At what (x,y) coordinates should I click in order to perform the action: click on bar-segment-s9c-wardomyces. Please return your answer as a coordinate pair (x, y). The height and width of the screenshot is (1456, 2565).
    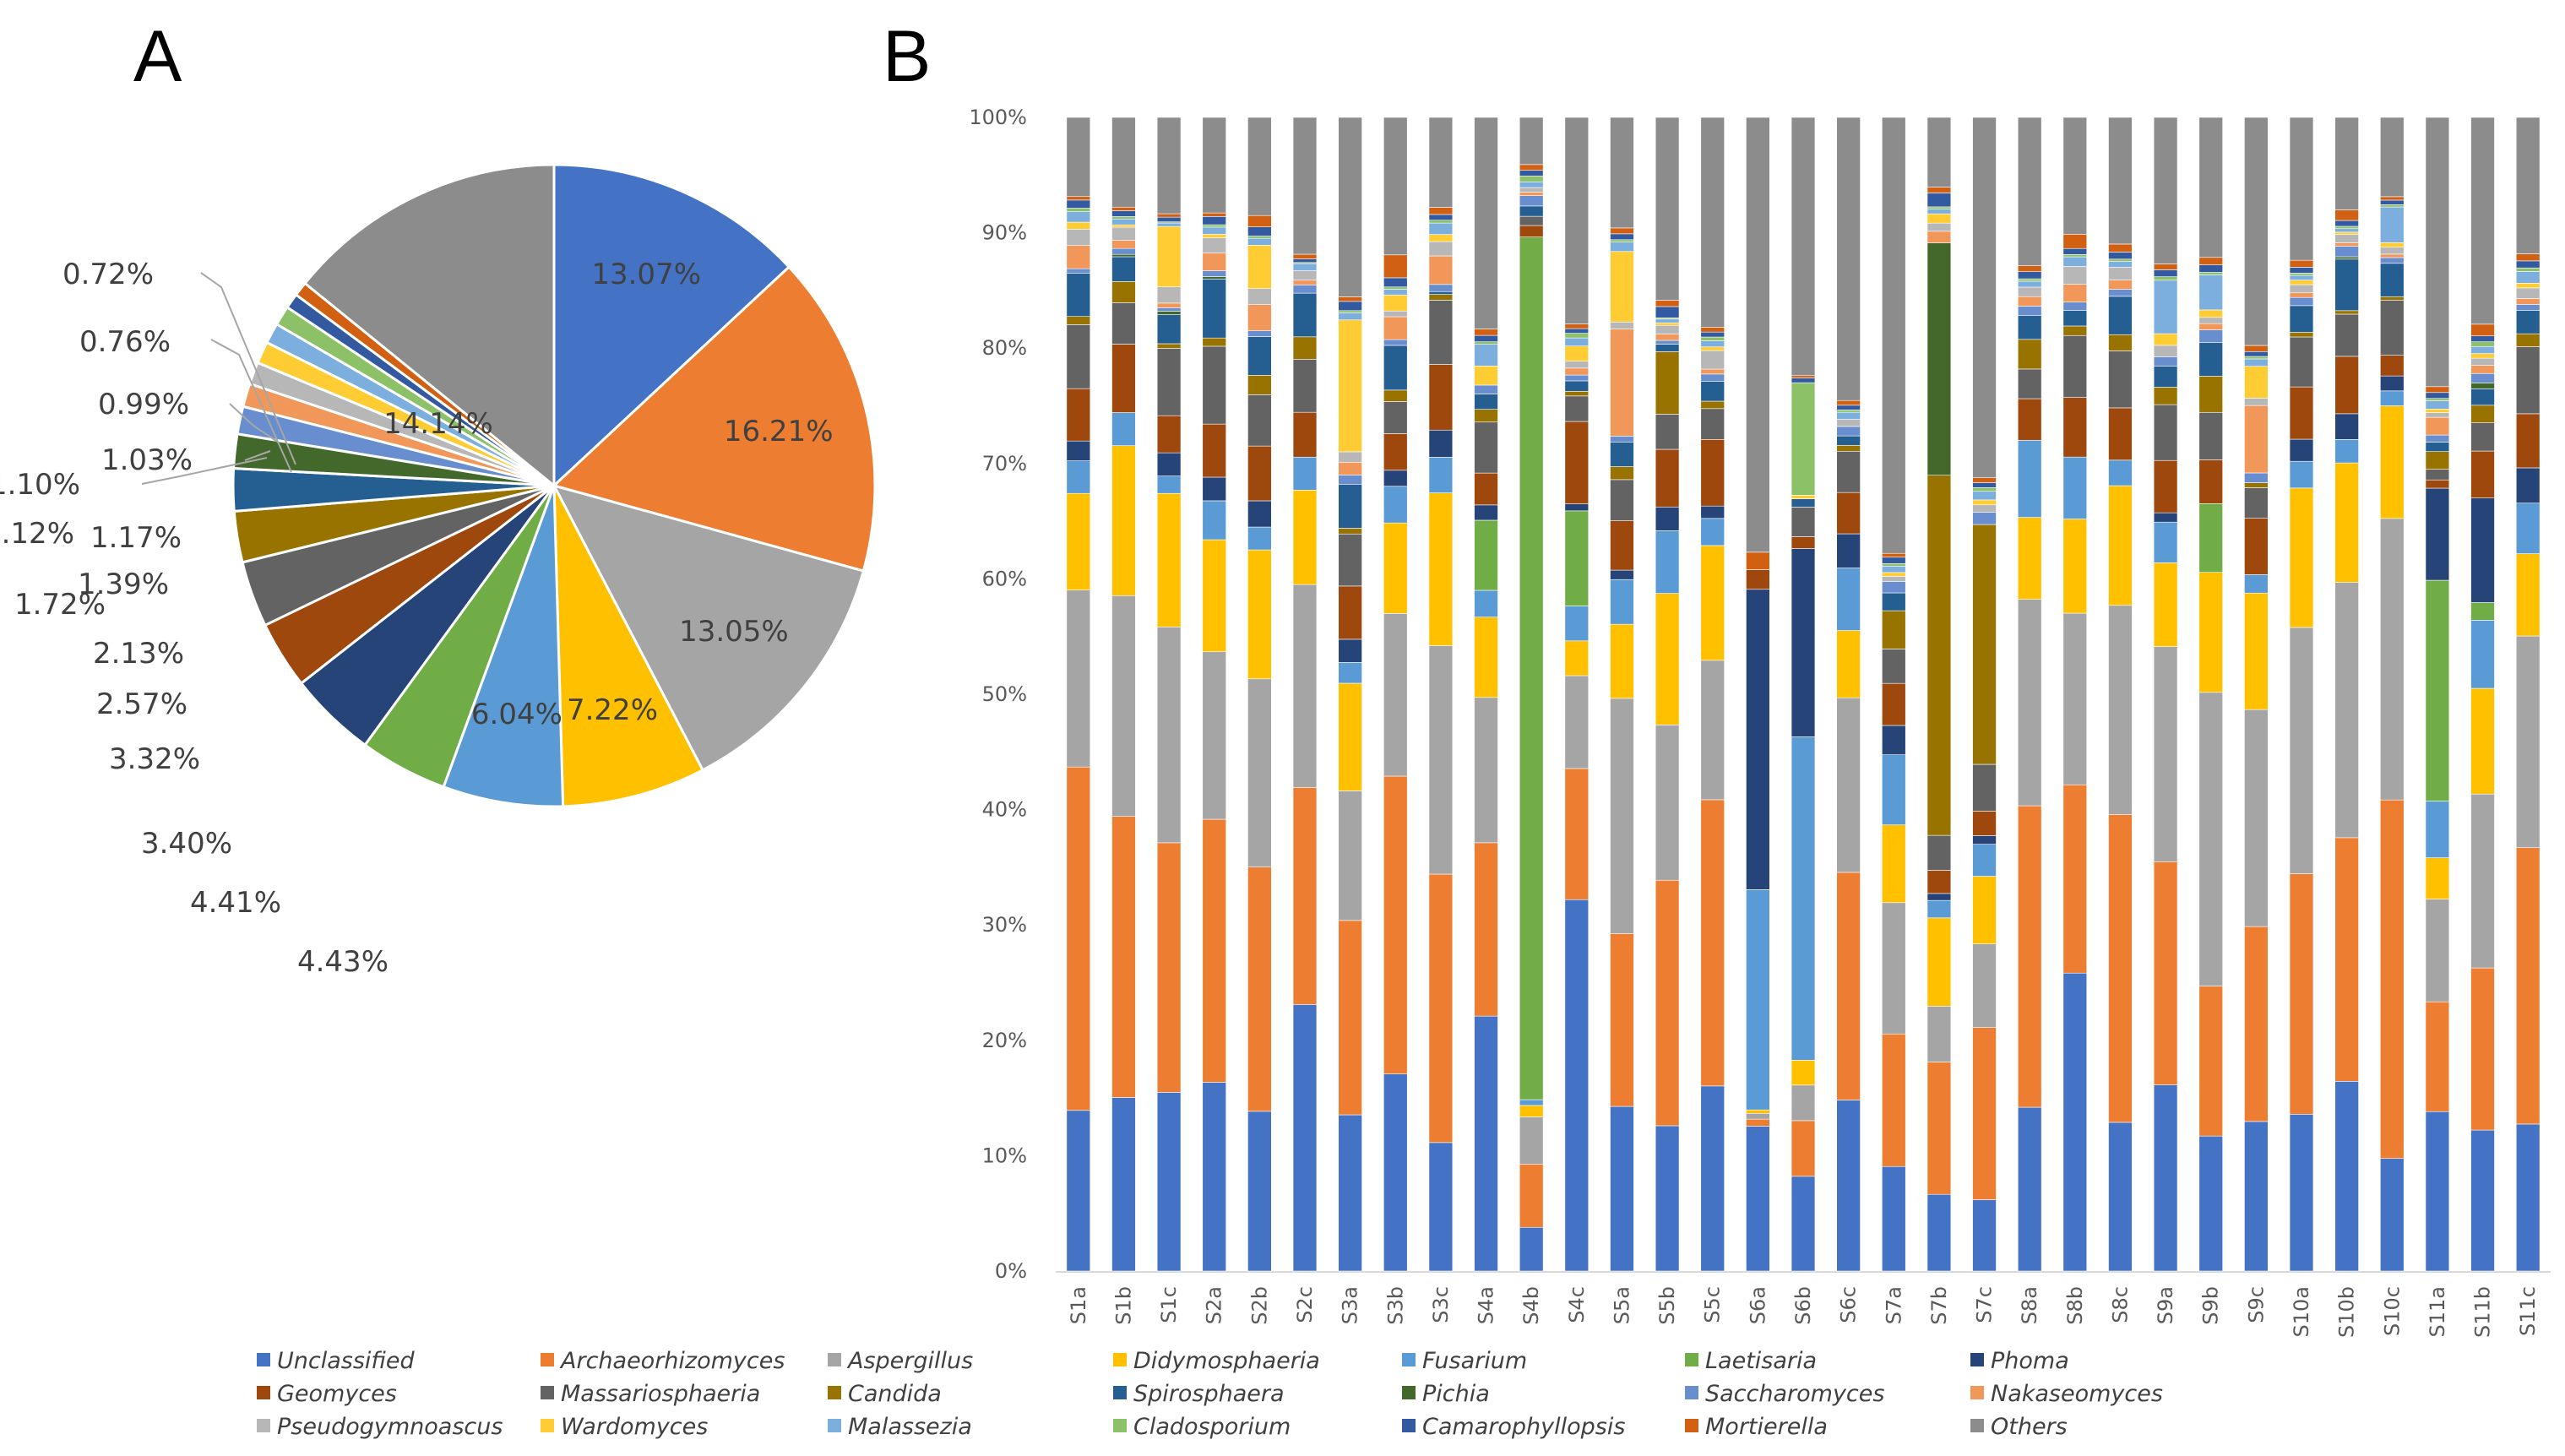
    Looking at the image, I should click on (2256, 382).